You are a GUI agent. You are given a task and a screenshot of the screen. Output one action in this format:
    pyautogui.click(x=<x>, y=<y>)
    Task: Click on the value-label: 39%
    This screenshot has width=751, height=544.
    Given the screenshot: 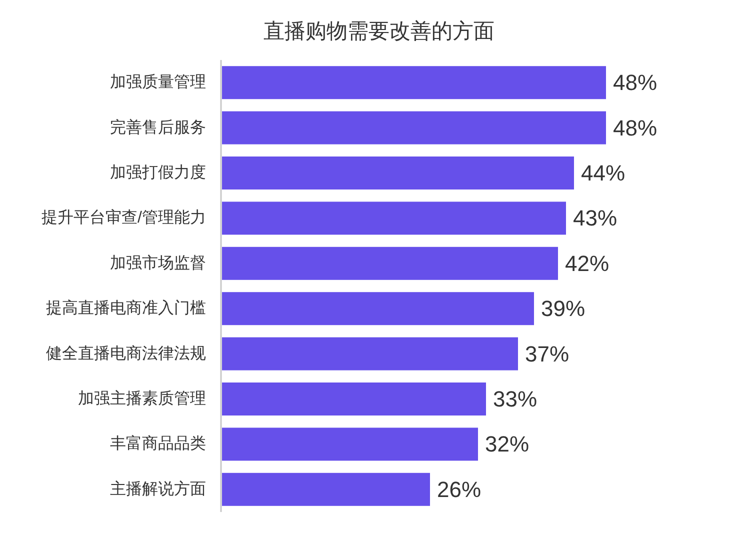 What is the action you would take?
    pyautogui.click(x=563, y=309)
    